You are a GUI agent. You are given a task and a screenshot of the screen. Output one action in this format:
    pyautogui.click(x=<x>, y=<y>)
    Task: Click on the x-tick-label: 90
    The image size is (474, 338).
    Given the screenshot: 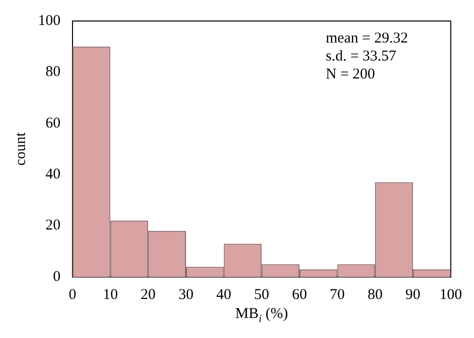 What is the action you would take?
    pyautogui.click(x=412, y=294)
    